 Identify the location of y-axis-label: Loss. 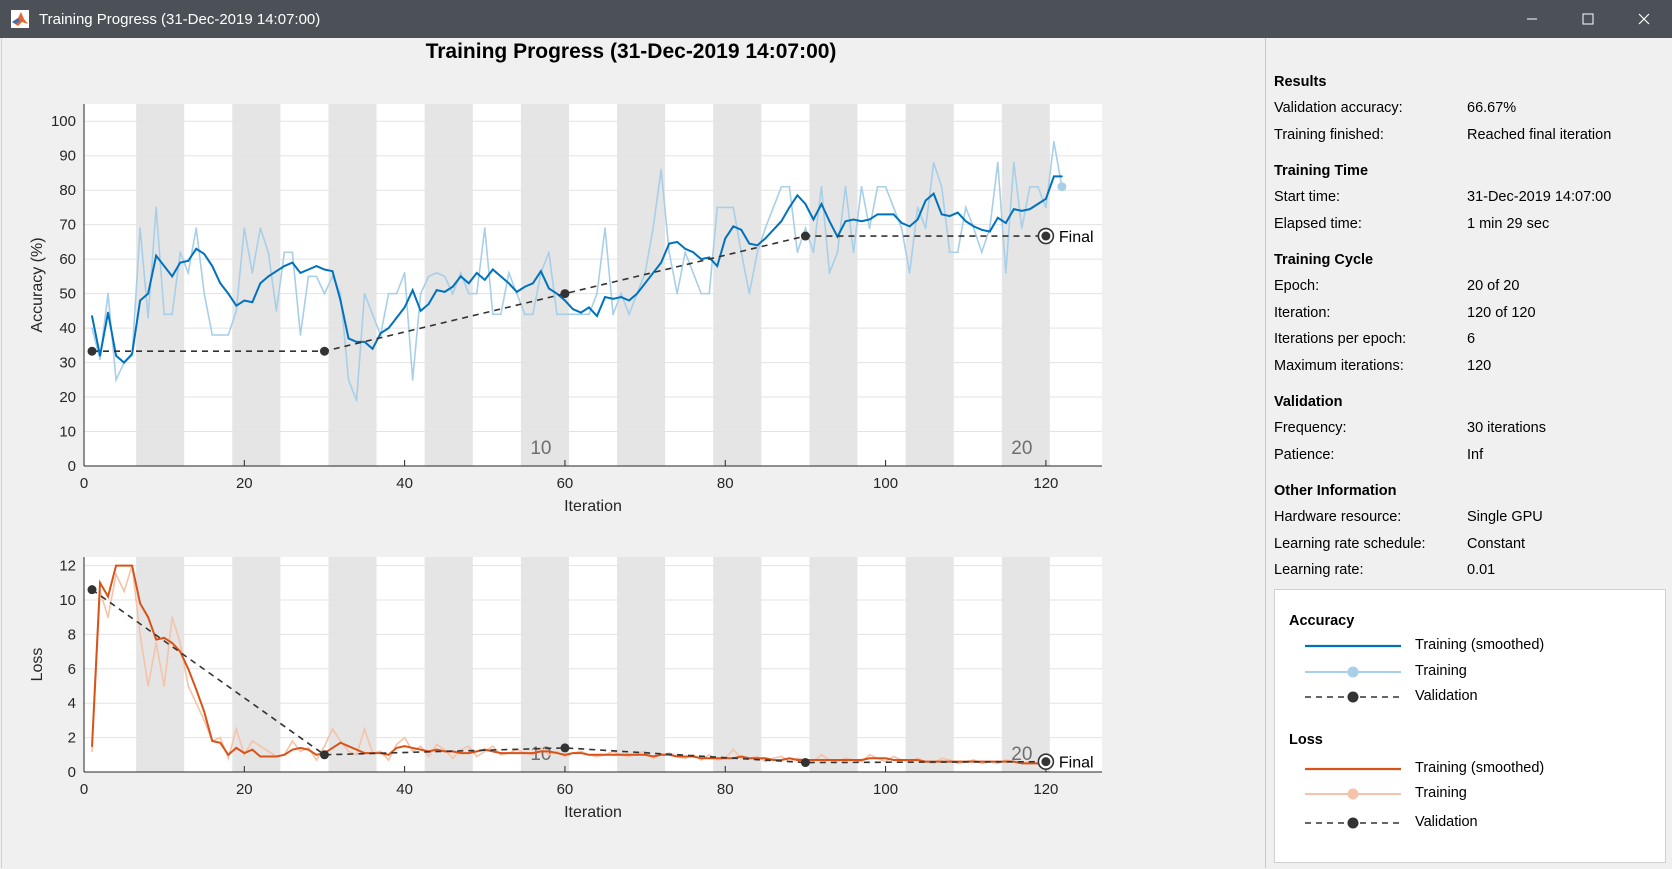
(37, 665).